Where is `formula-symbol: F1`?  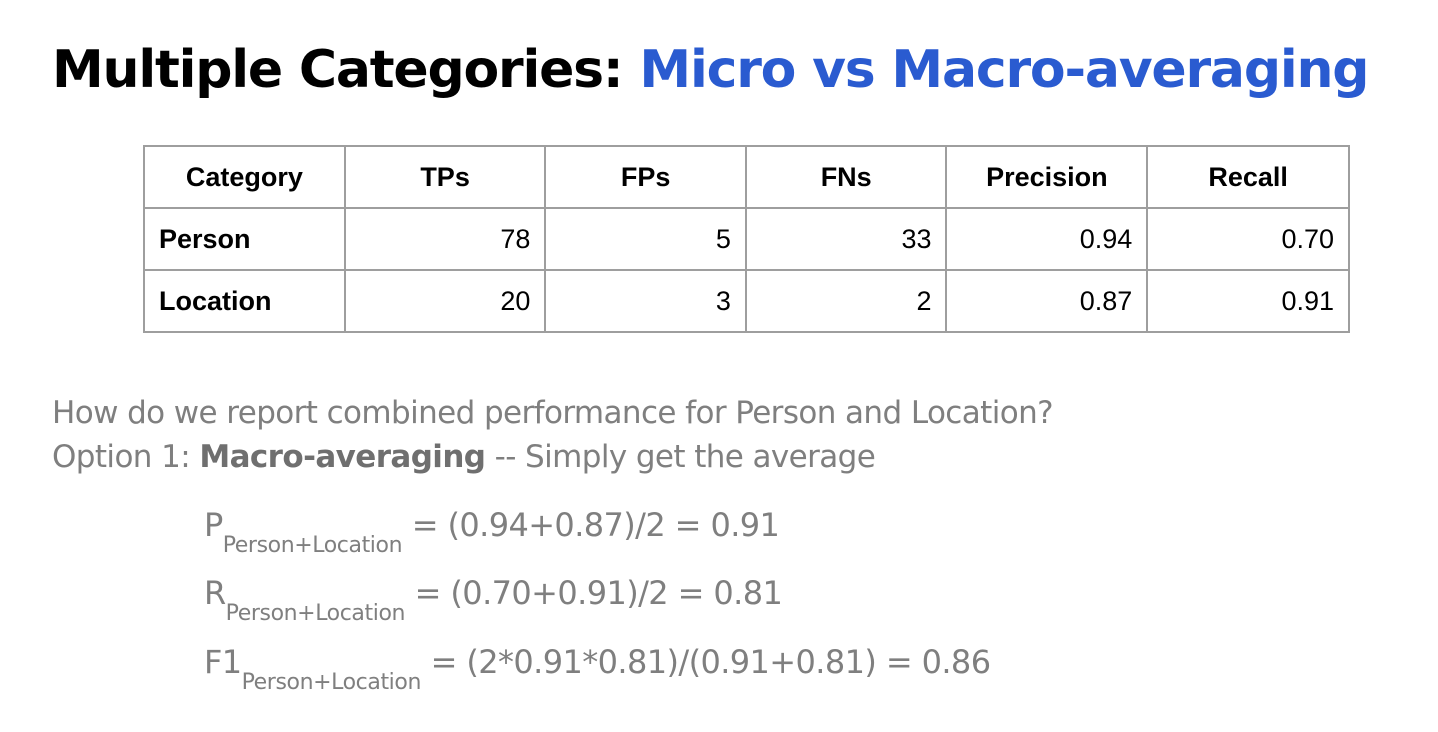 formula-symbol: F1 is located at coordinates (223, 662).